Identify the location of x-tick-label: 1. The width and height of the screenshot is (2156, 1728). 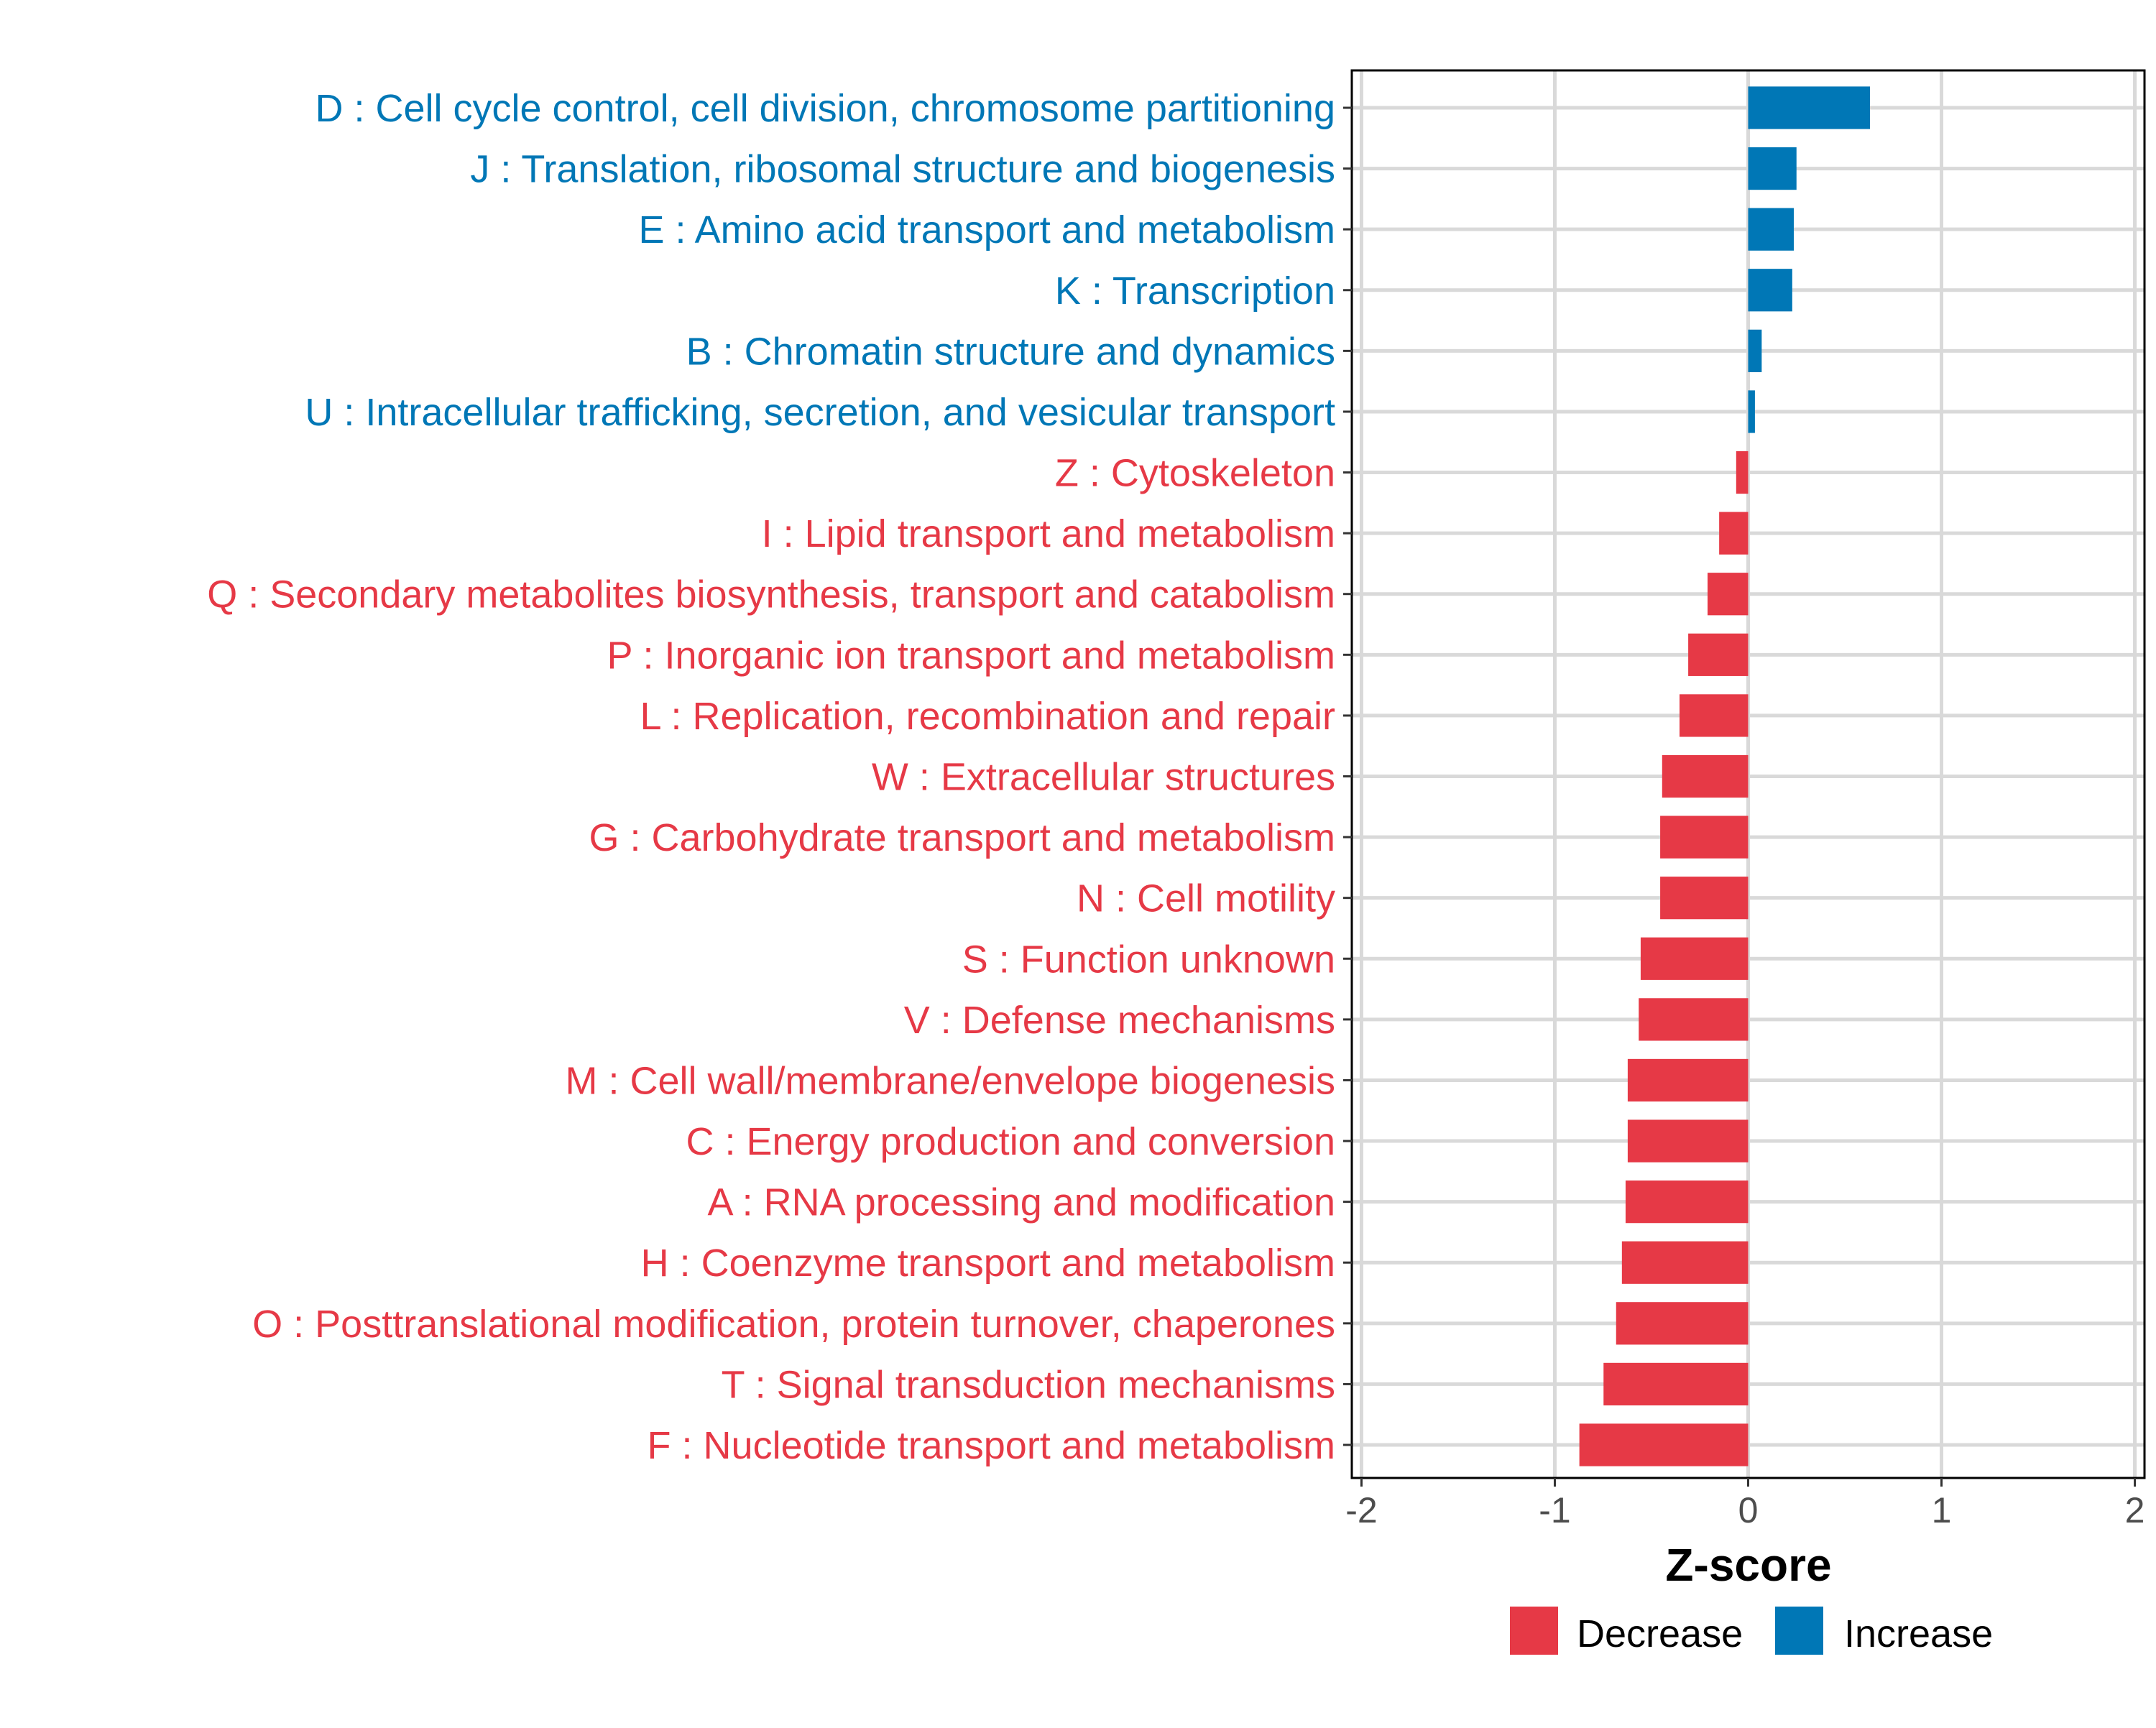
(1942, 1510).